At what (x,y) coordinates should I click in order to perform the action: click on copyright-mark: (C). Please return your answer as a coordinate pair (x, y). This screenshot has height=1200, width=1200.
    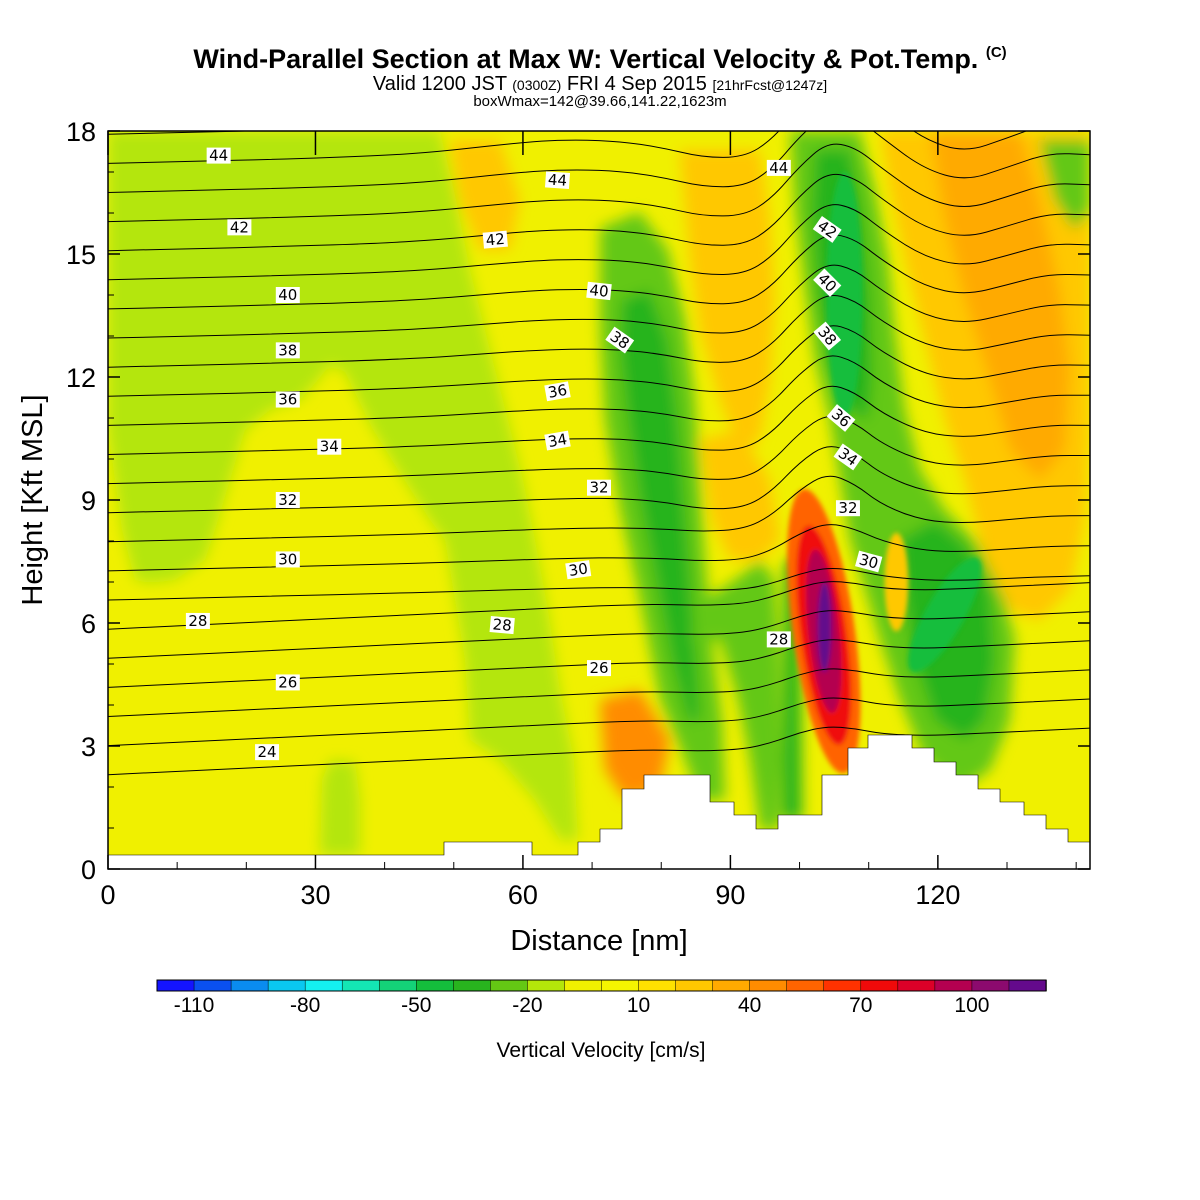
    Looking at the image, I should click on (996, 52).